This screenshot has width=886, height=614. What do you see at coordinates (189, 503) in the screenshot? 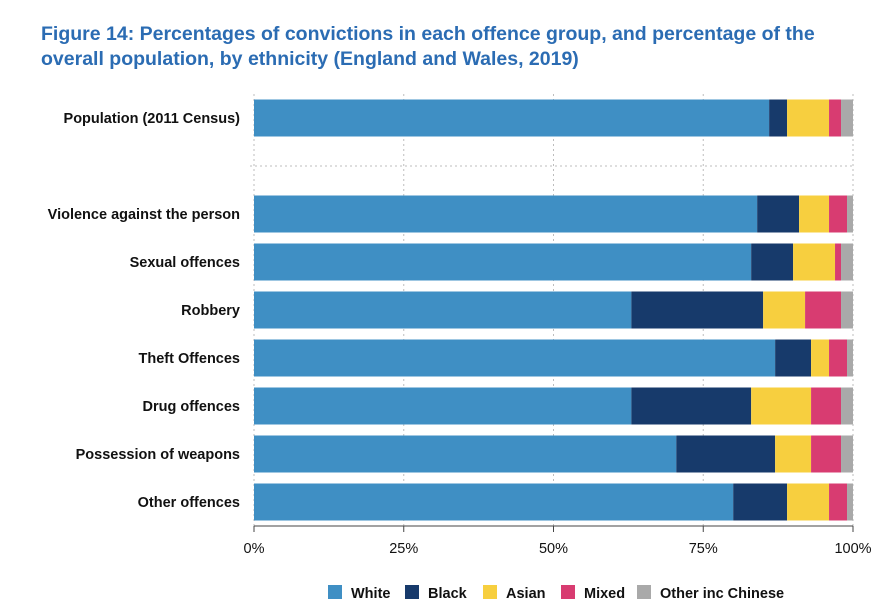
I see `category-label-7: Other offences` at bounding box center [189, 503].